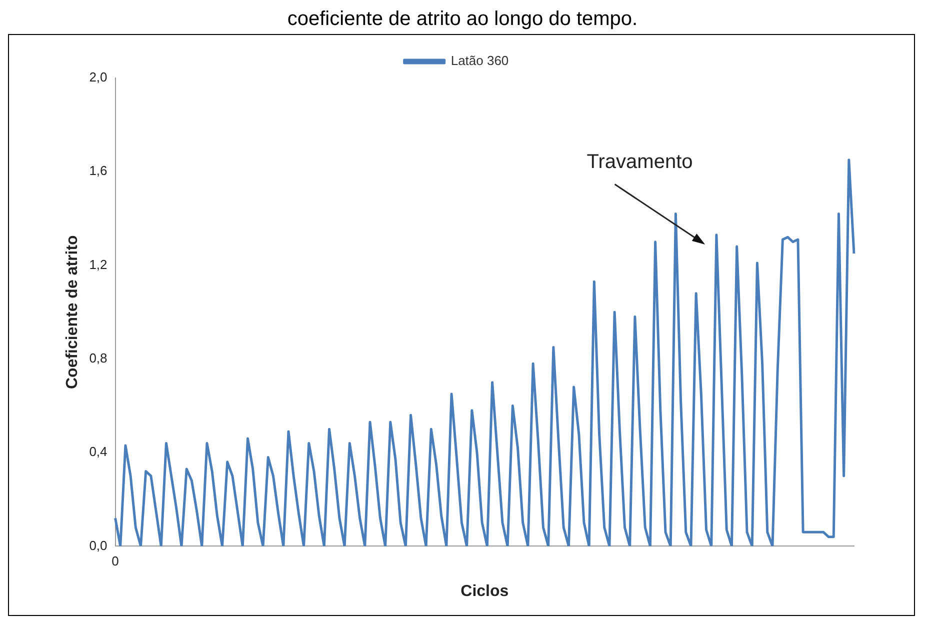 The image size is (925, 634). Describe the element at coordinates (98, 358) in the screenshot. I see `y-tick-label: 0,8` at that location.